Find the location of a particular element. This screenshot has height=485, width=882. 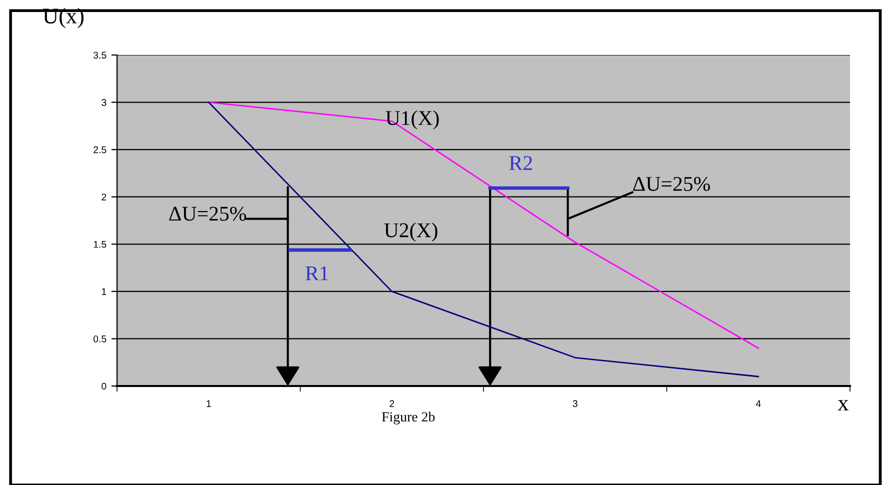

annotation: R1 is located at coordinates (317, 273).